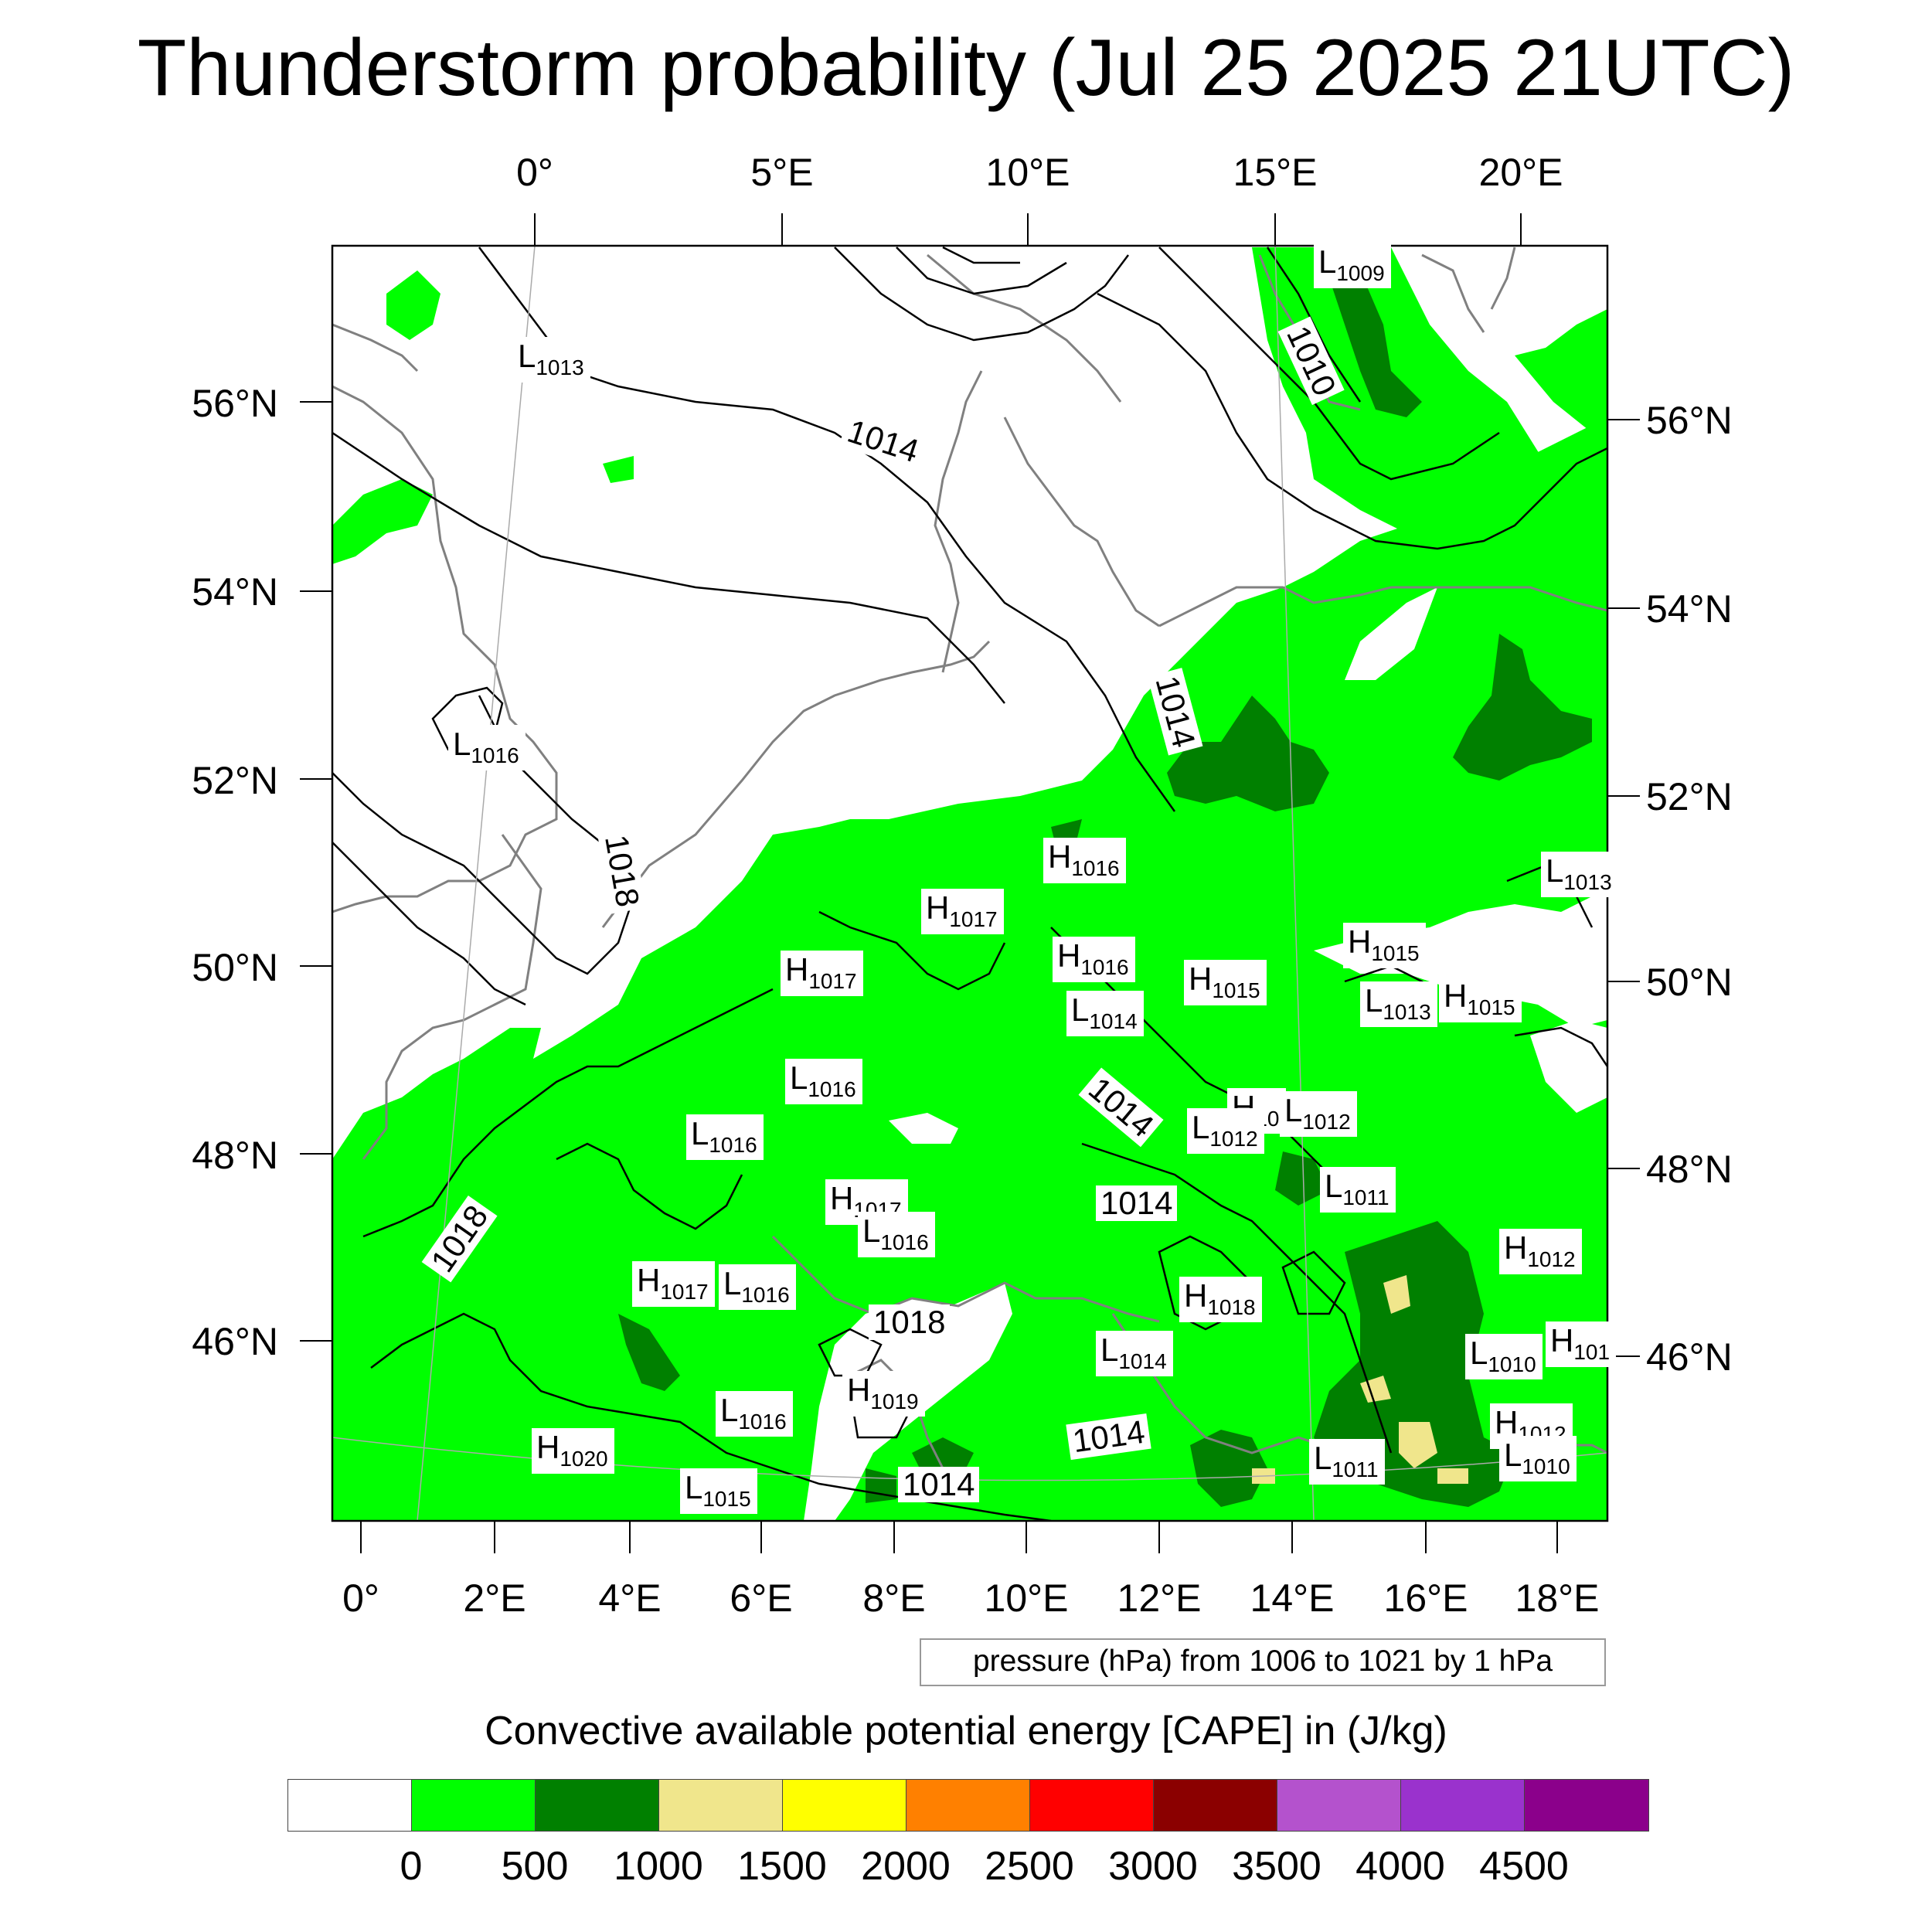 This screenshot has width=1932, height=1932. What do you see at coordinates (1220, 1299) in the screenshot?
I see `pressure-center-label: H1018` at bounding box center [1220, 1299].